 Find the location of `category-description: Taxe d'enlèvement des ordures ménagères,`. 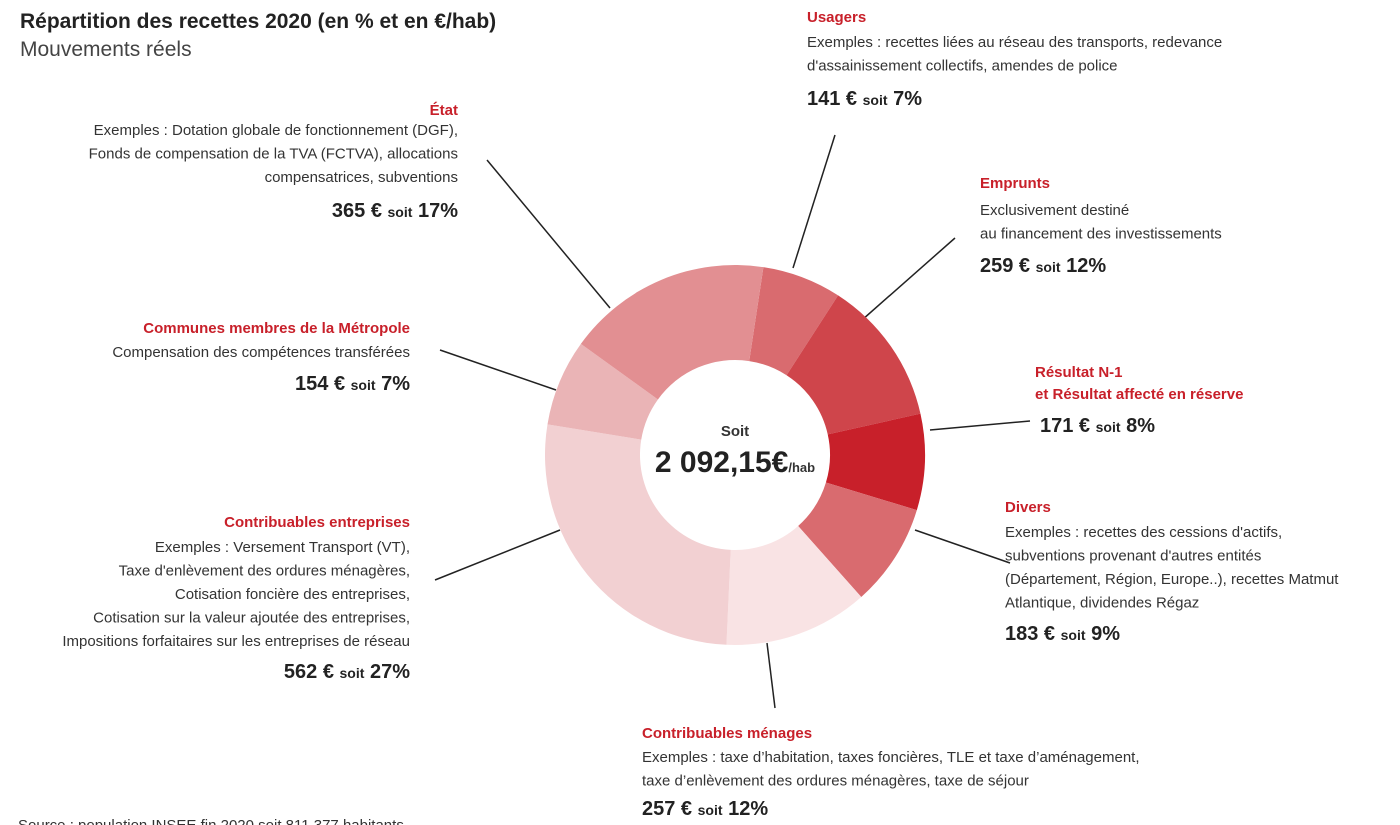

category-description: Taxe d'enlèvement des ordures ménagères, is located at coordinates (264, 571).